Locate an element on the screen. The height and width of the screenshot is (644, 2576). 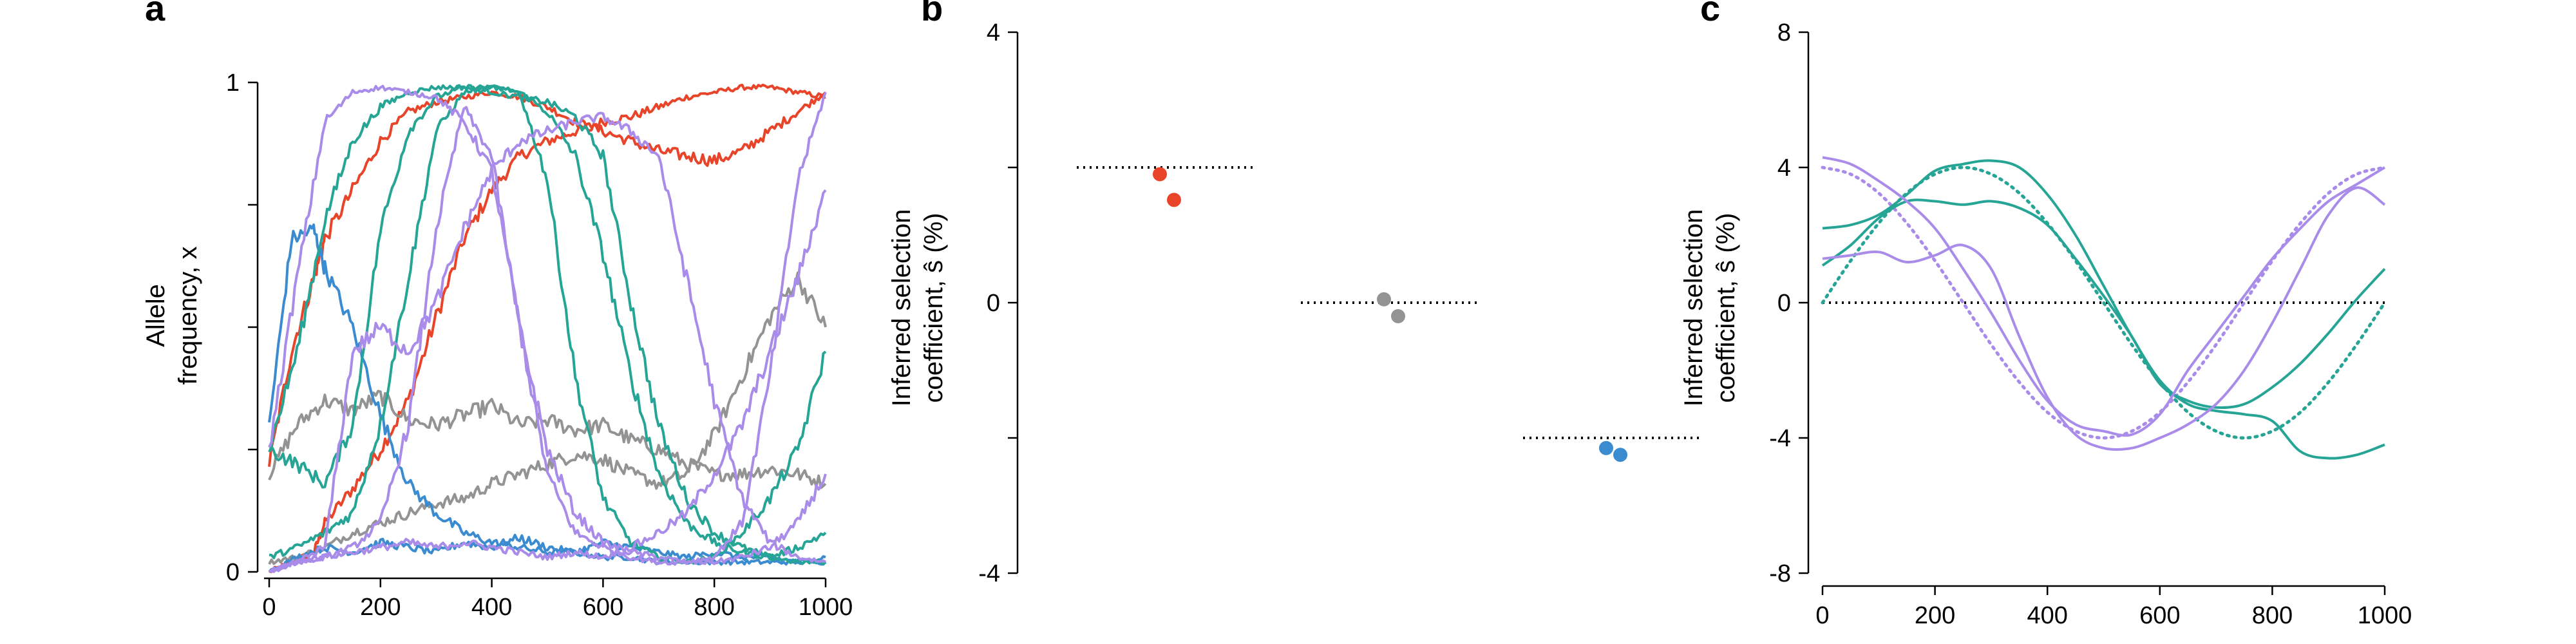
panel-b-y-tick-label: 0 is located at coordinates (994, 303).